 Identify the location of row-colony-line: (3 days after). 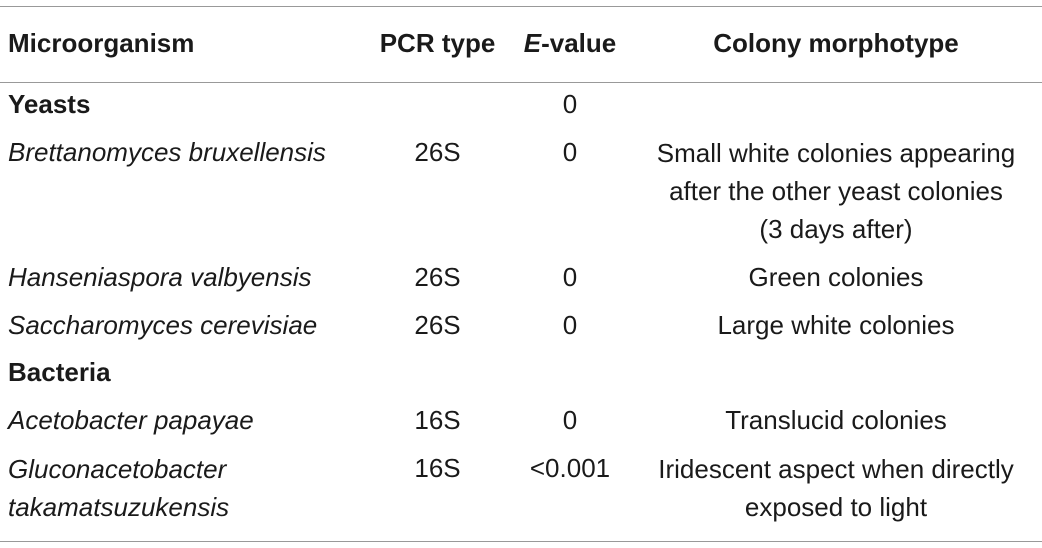
(836, 229).